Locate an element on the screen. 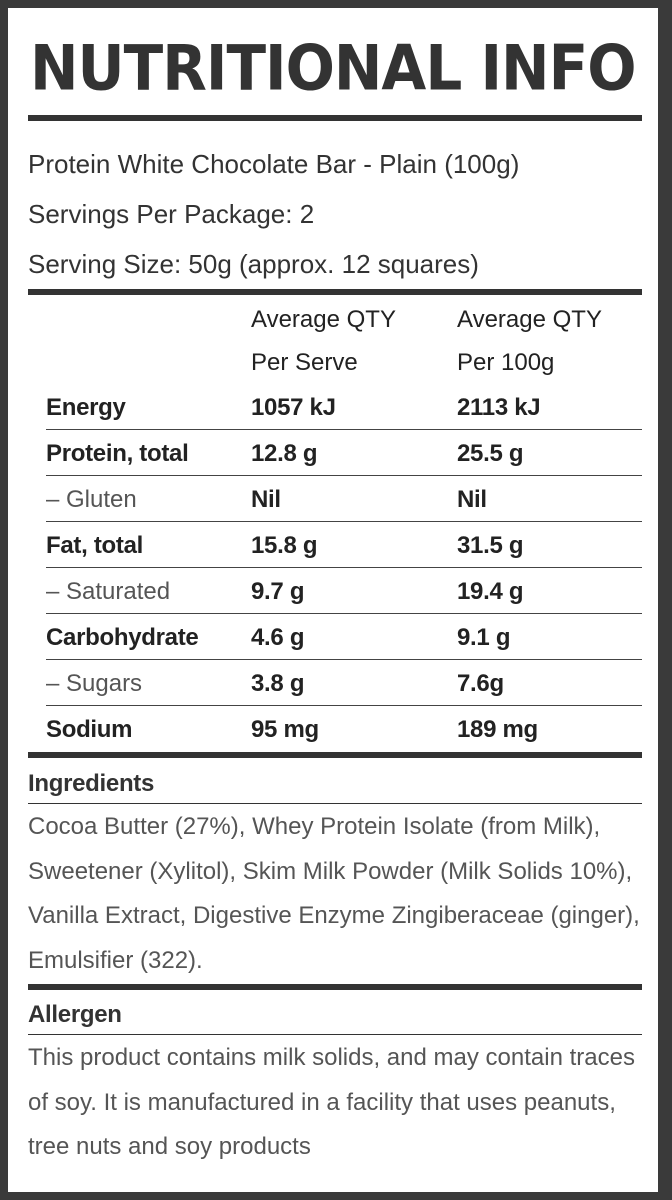 The height and width of the screenshot is (1200, 672). title-divider is located at coordinates (335, 118).